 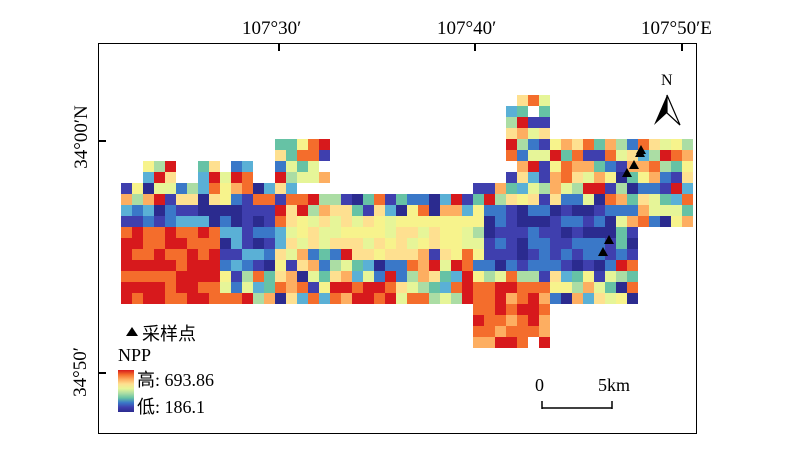 What do you see at coordinates (634, 164) in the screenshot?
I see `sample-point-marker` at bounding box center [634, 164].